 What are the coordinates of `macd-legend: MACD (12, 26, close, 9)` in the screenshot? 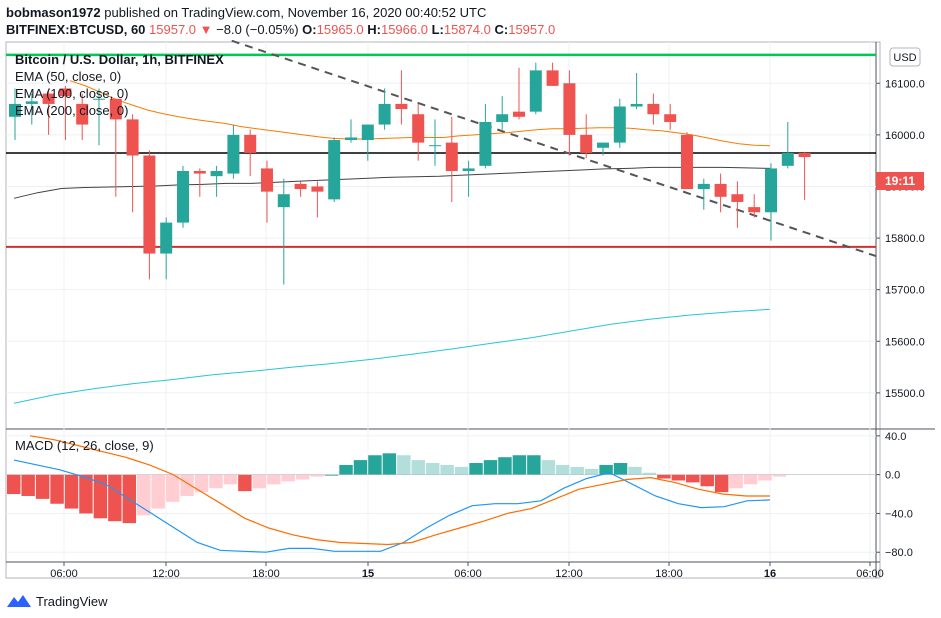 It's located at (84, 445).